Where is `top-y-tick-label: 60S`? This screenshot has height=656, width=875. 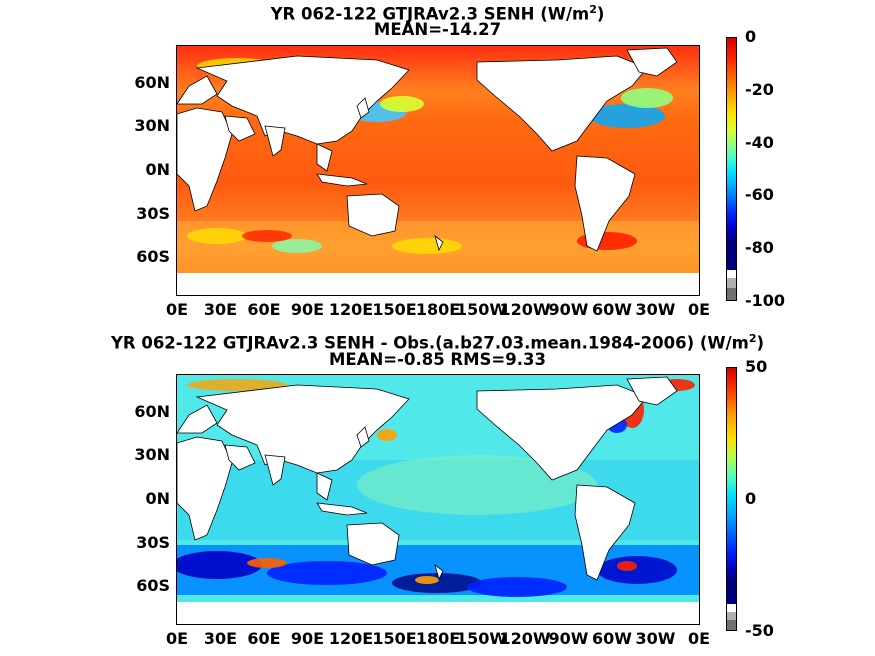 top-y-tick-label: 60S is located at coordinates (153, 256).